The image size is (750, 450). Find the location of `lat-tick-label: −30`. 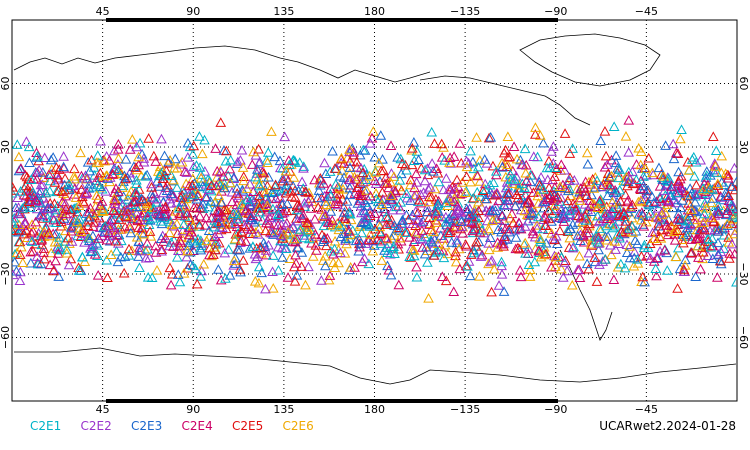

lat-tick-label: −30 is located at coordinates (6, 273).